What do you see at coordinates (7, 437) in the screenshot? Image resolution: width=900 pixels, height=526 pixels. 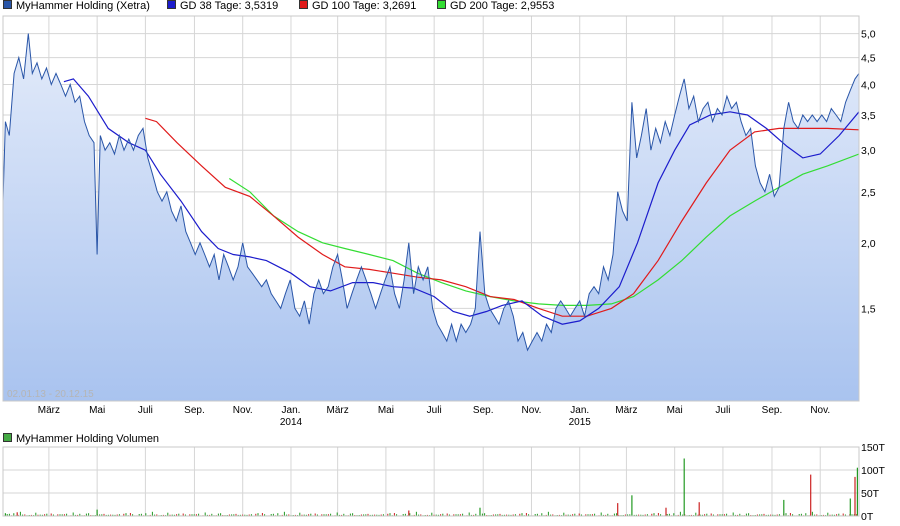 I see `legend-swatch-volume` at bounding box center [7, 437].